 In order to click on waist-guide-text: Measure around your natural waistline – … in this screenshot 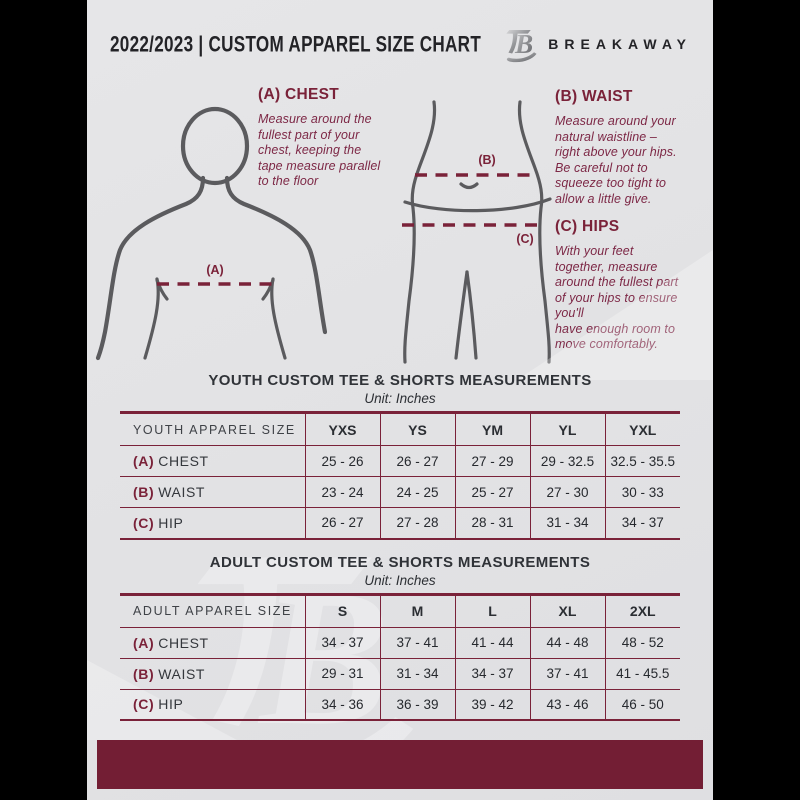, I will do `click(616, 160)`.